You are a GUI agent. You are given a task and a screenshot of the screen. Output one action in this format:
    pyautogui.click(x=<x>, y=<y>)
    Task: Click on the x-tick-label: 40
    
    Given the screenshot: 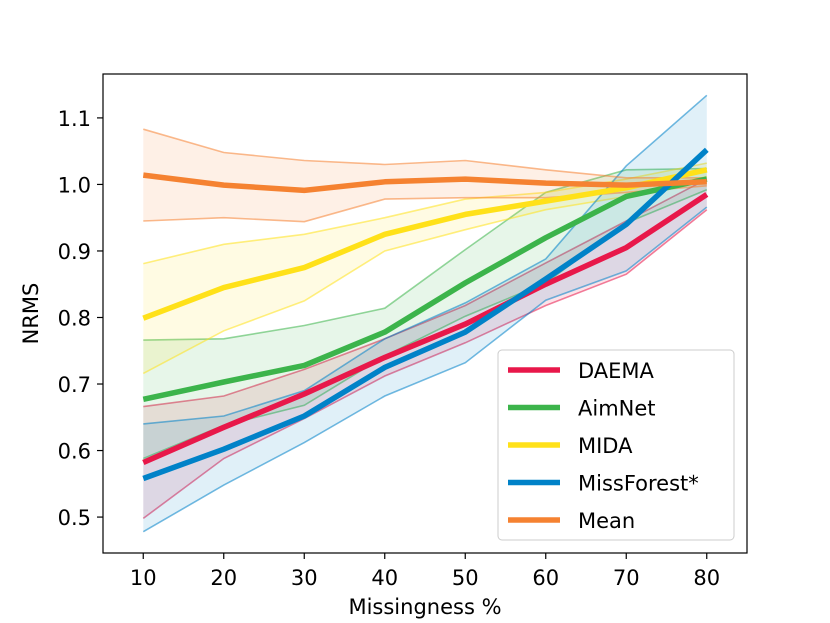 What is the action you would take?
    pyautogui.click(x=384, y=578)
    